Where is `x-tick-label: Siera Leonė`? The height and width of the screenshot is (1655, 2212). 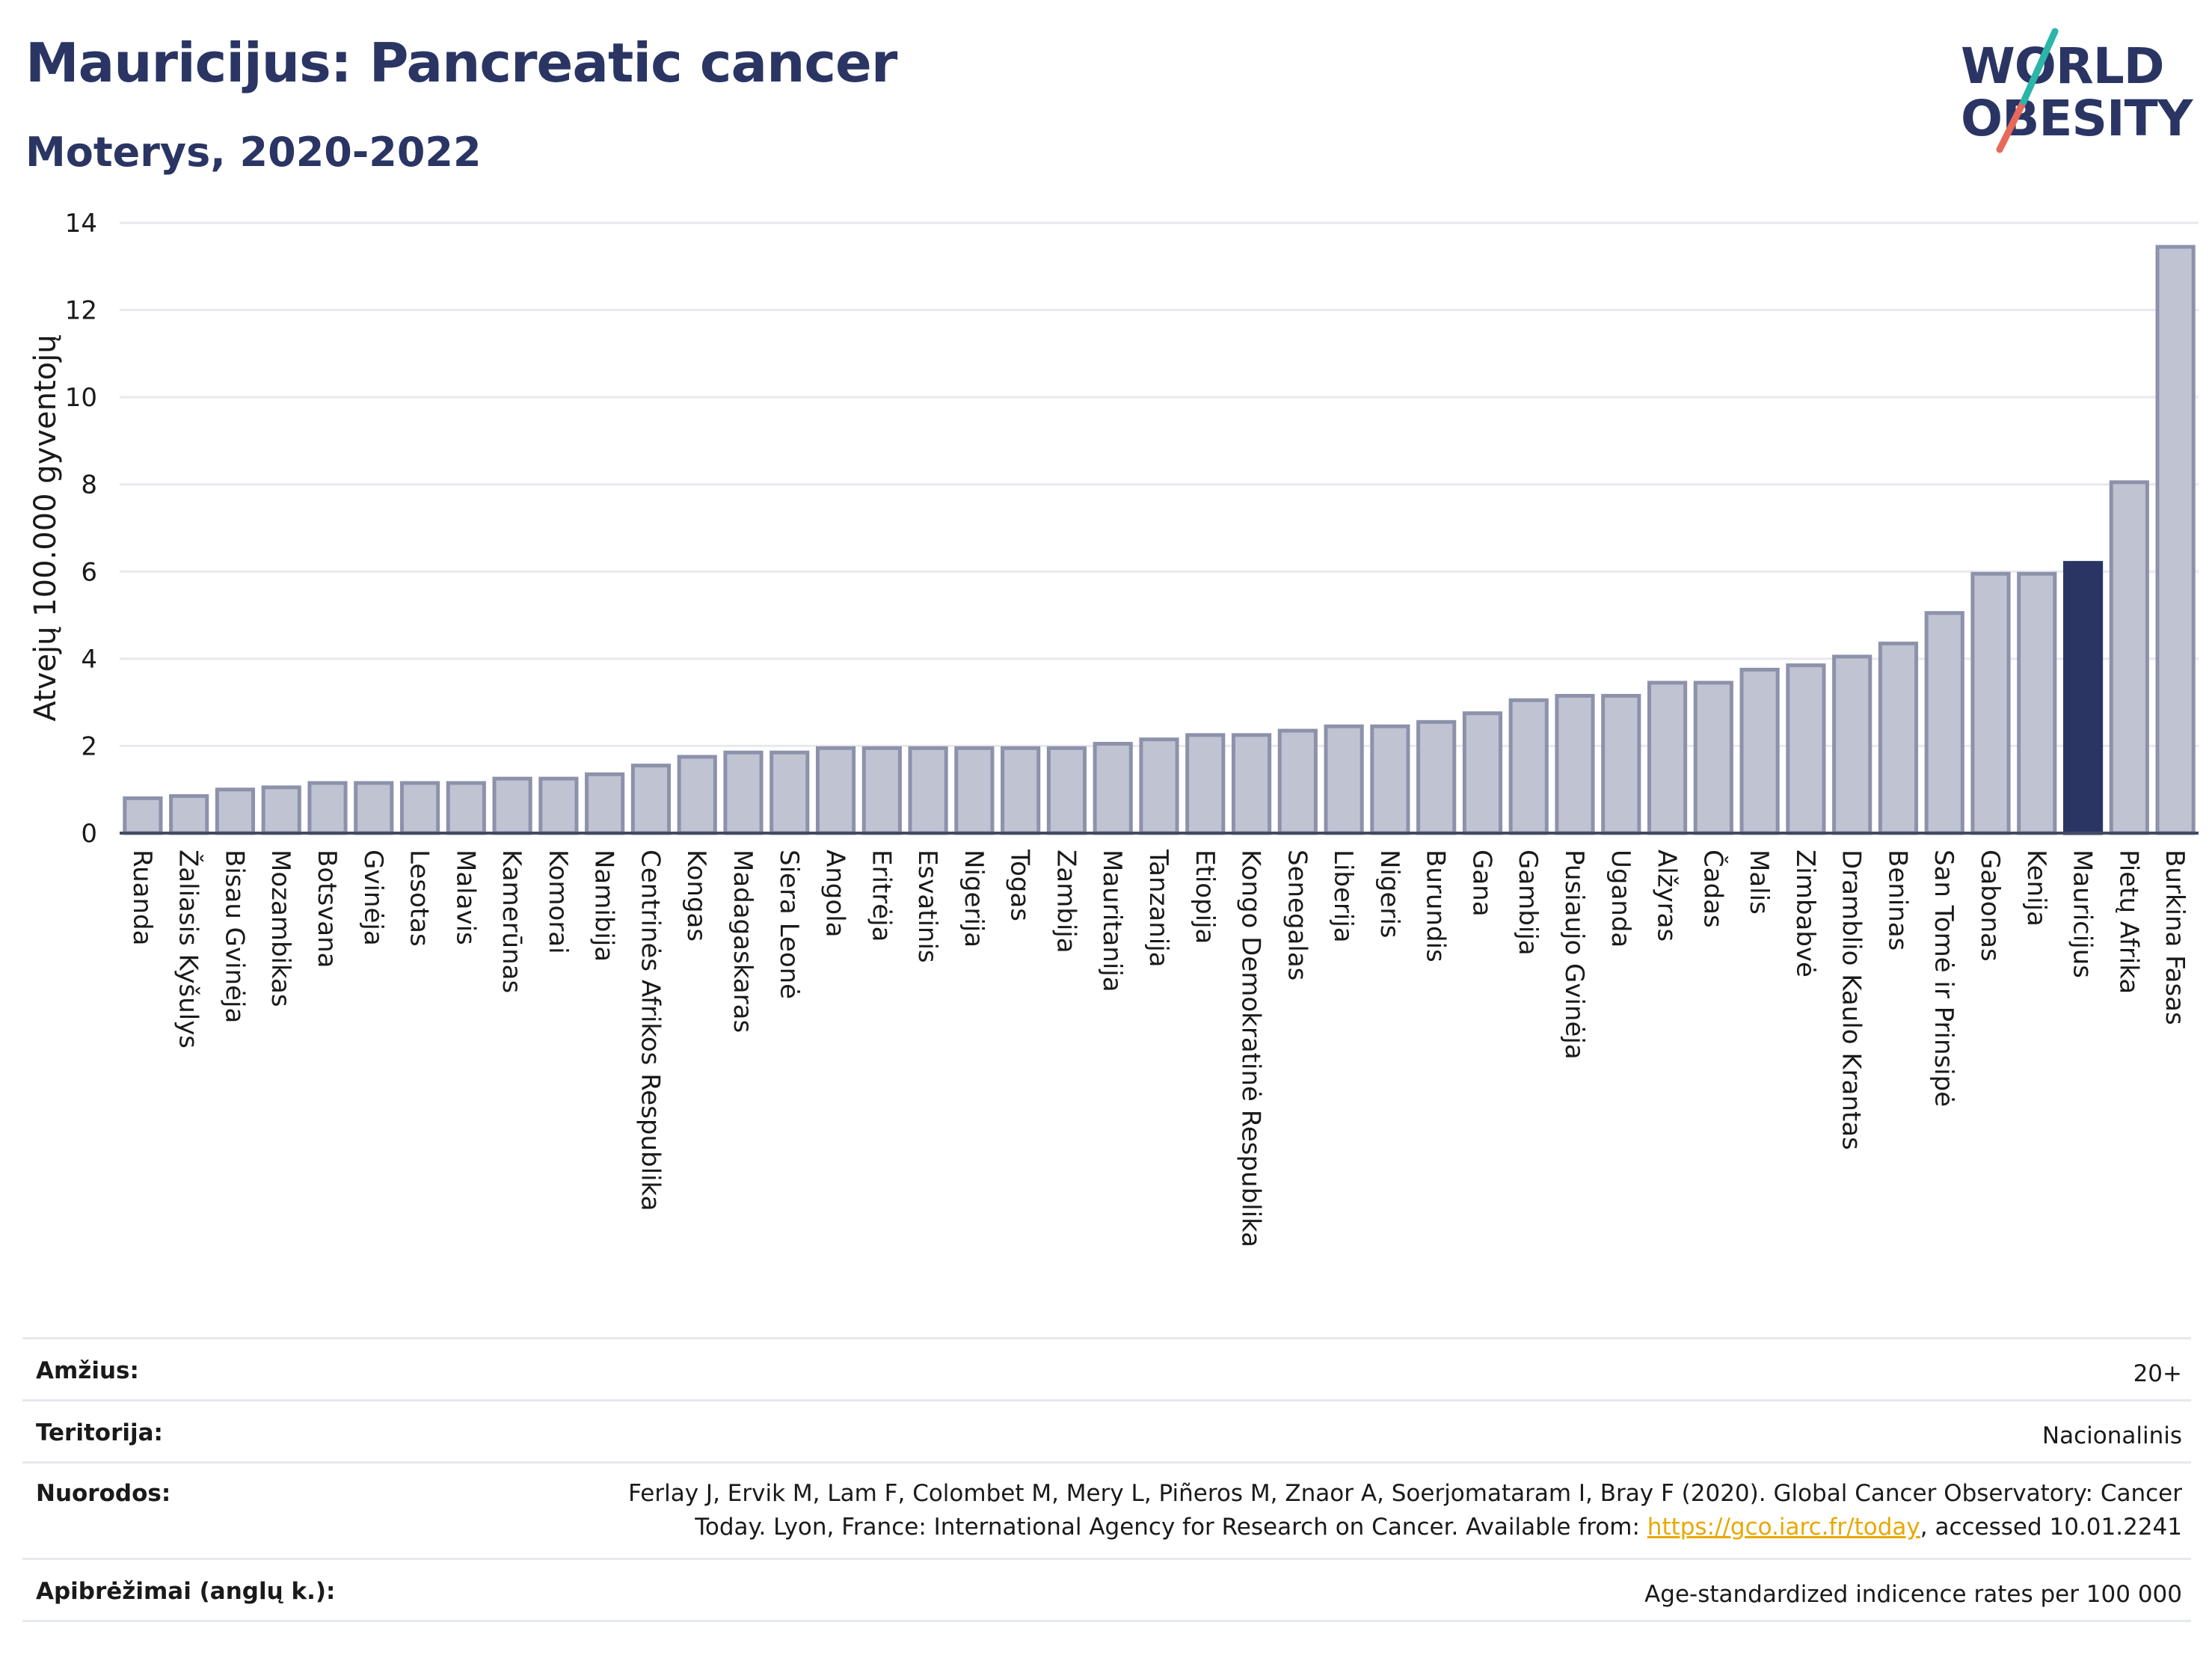 x-tick-label: Siera Leonė is located at coordinates (789, 924).